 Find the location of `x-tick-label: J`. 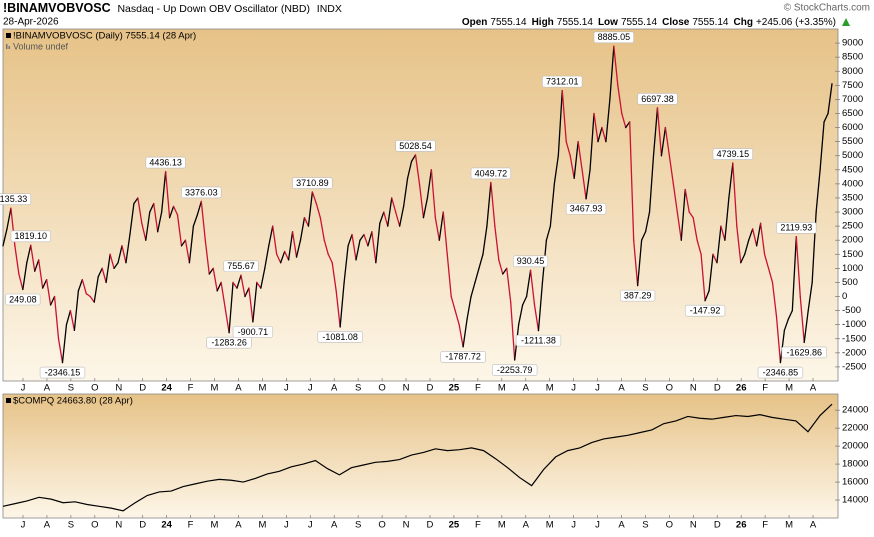

x-tick-label: J is located at coordinates (597, 388).